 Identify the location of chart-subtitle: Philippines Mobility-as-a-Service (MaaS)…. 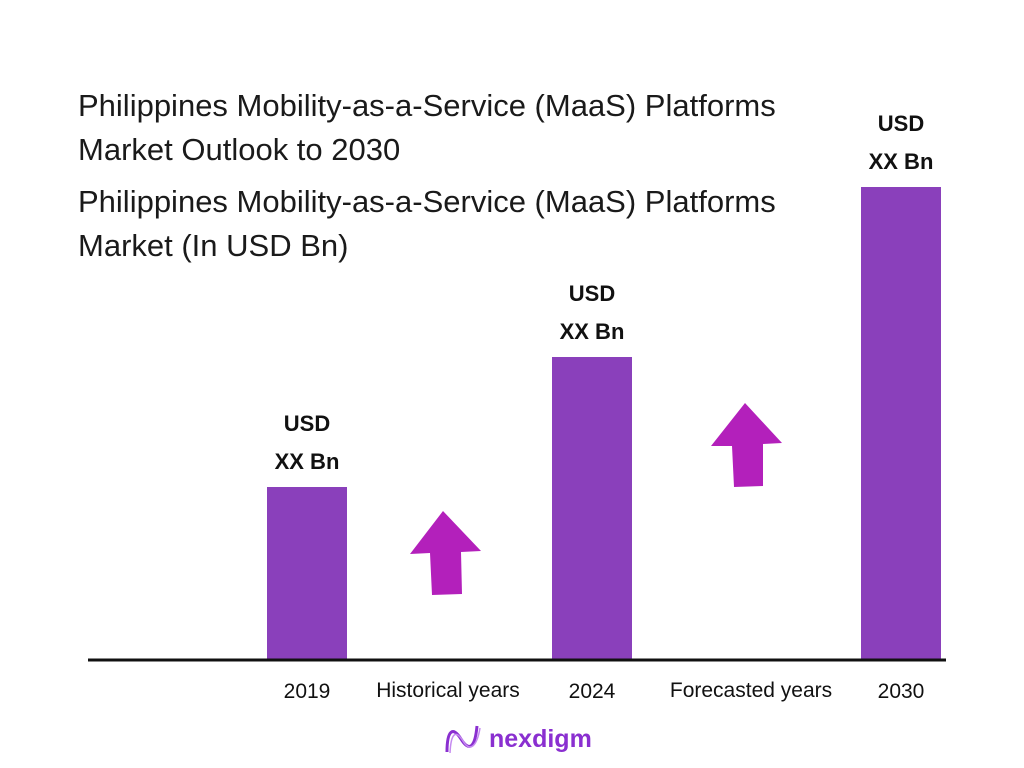
(427, 223).